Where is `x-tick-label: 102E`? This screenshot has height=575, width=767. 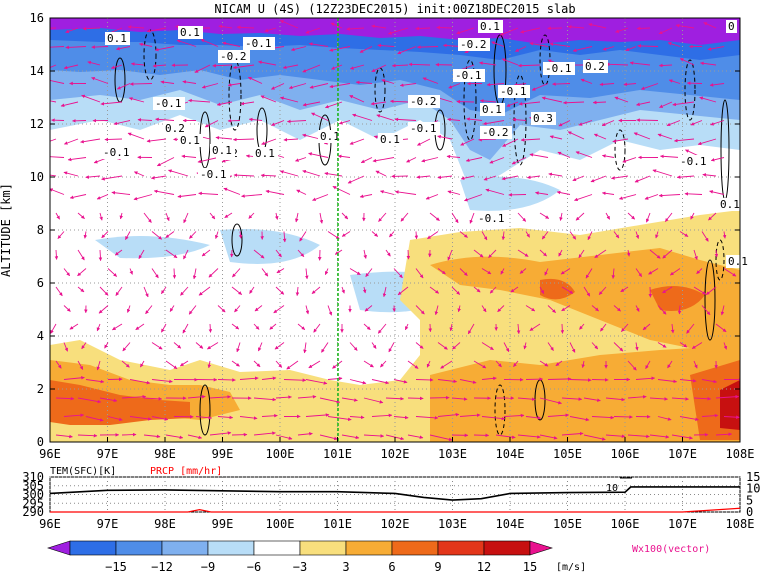
x-tick-label: 102E is located at coordinates (395, 454).